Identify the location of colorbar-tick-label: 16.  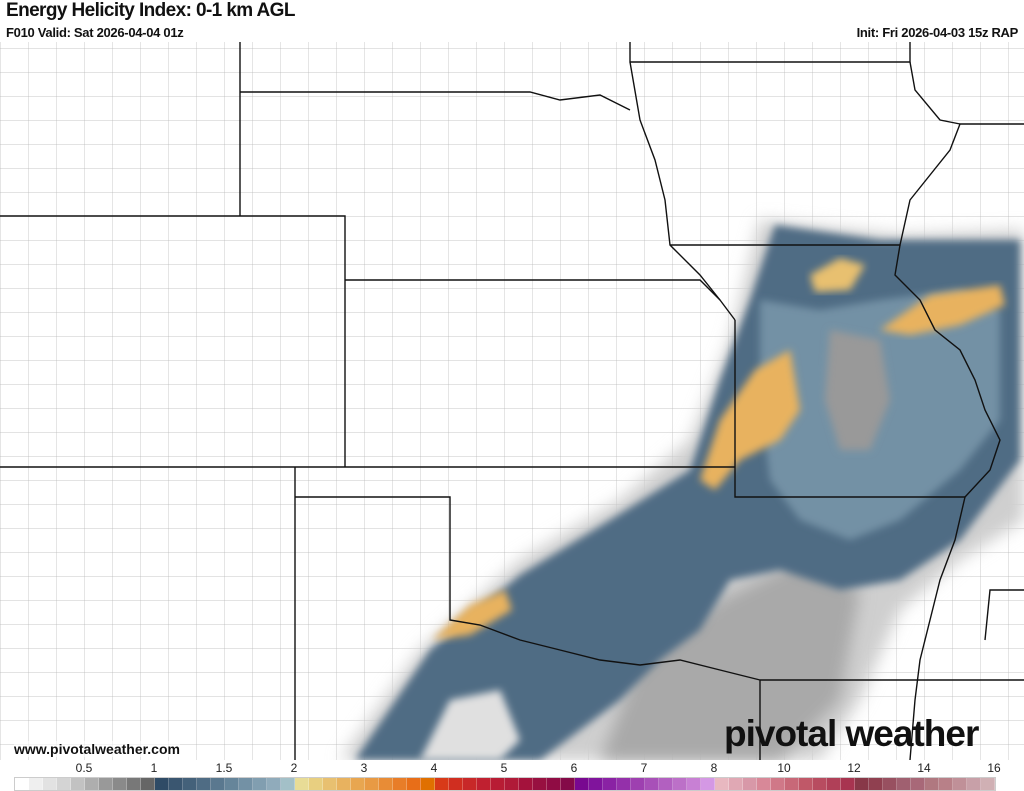
(994, 768).